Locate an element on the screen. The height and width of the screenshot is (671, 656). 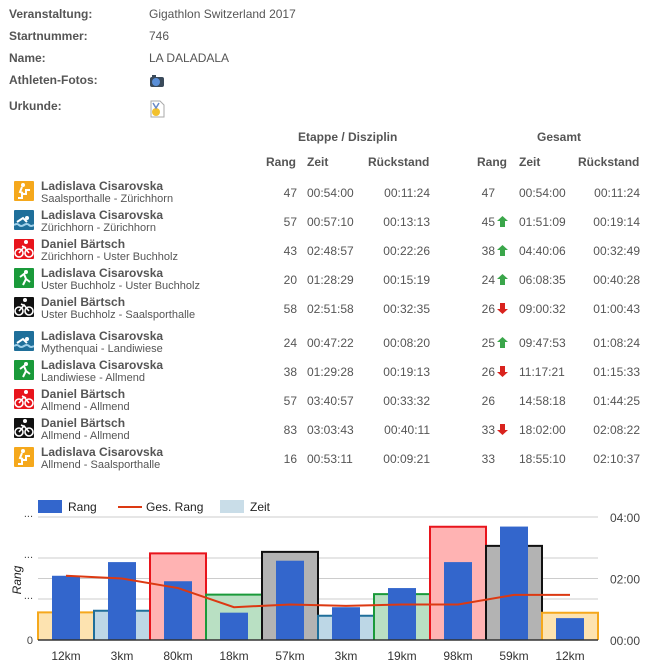
total-rank: 47 is located at coordinates (488, 193).